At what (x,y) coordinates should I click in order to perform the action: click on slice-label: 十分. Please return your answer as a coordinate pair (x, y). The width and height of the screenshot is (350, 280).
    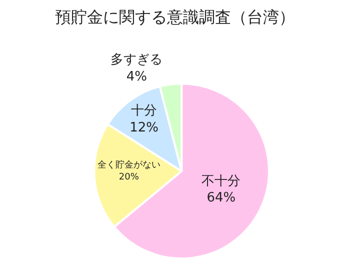
    Looking at the image, I should click on (144, 110).